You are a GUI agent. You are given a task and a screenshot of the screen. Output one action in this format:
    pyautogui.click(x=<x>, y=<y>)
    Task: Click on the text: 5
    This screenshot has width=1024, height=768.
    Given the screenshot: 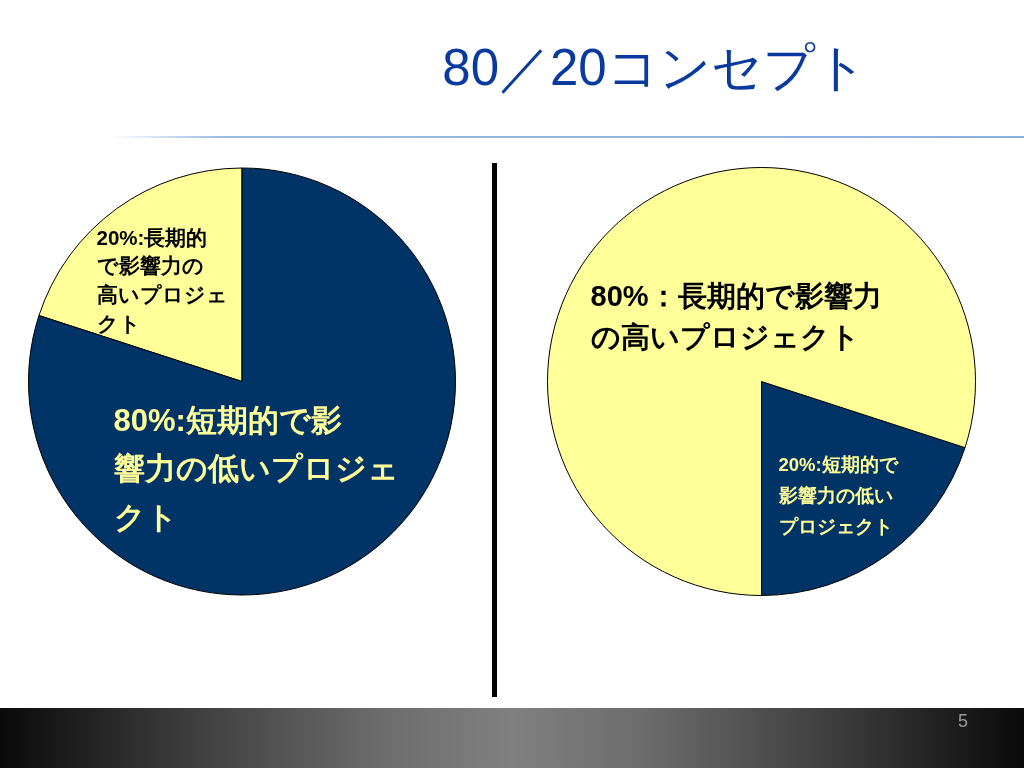 What is the action you would take?
    pyautogui.click(x=962, y=721)
    